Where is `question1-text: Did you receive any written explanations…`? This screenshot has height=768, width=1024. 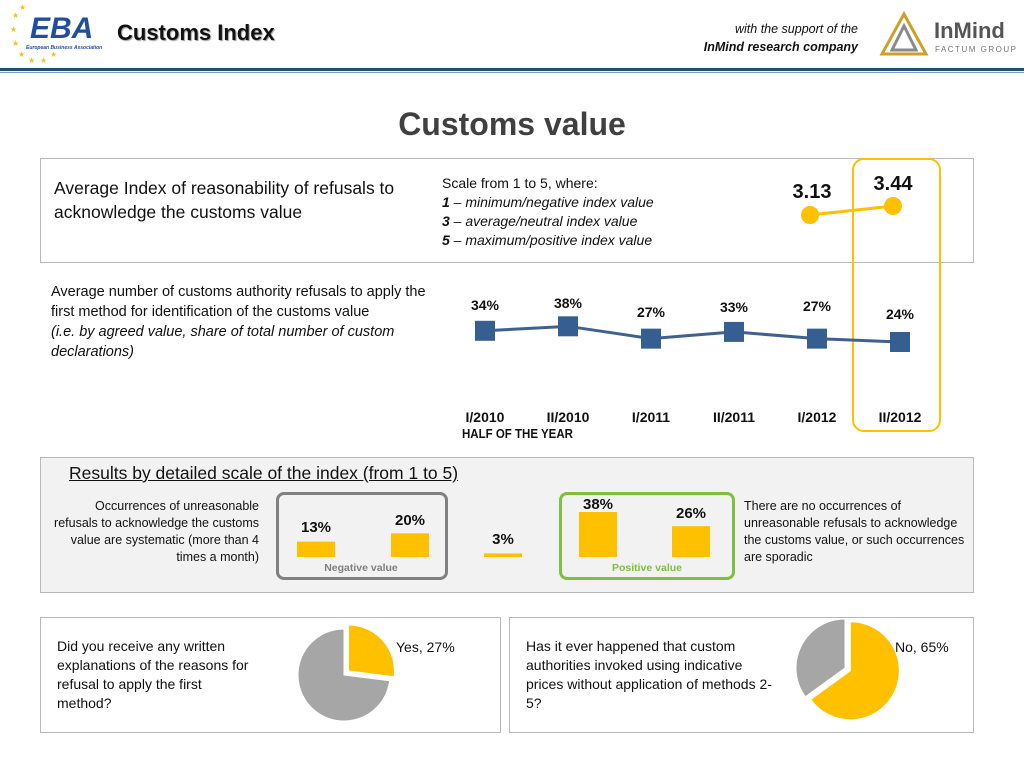 question1-text: Did you receive any written explanations… is located at coordinates (153, 674).